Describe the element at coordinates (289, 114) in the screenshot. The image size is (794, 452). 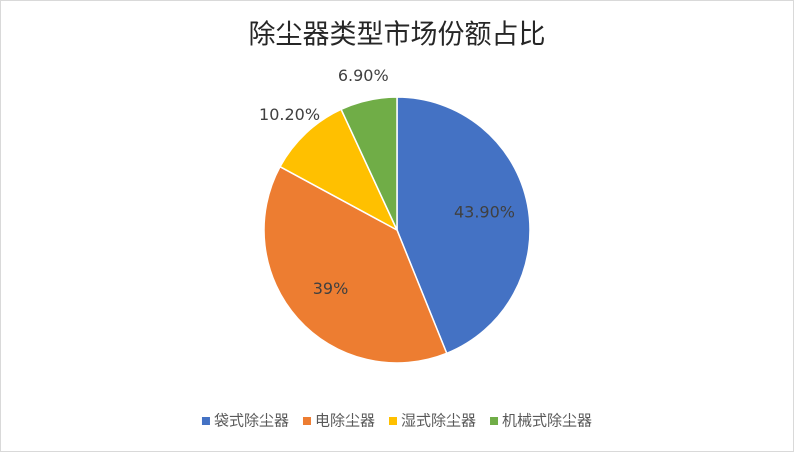
I see `data-label: 10.20%` at that location.